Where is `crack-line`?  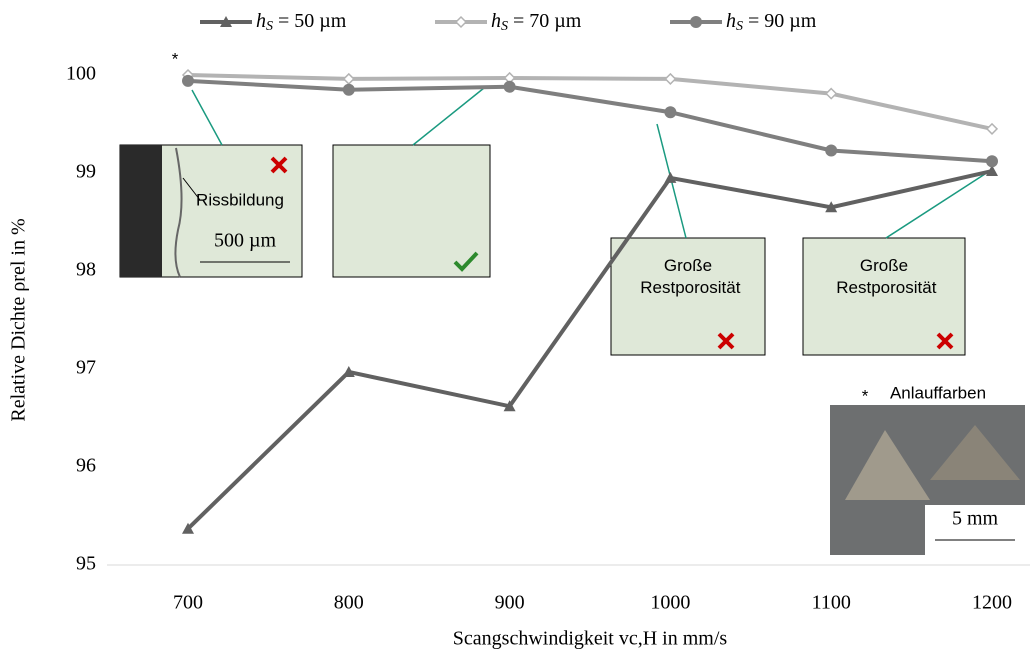
crack-line is located at coordinates (178, 212).